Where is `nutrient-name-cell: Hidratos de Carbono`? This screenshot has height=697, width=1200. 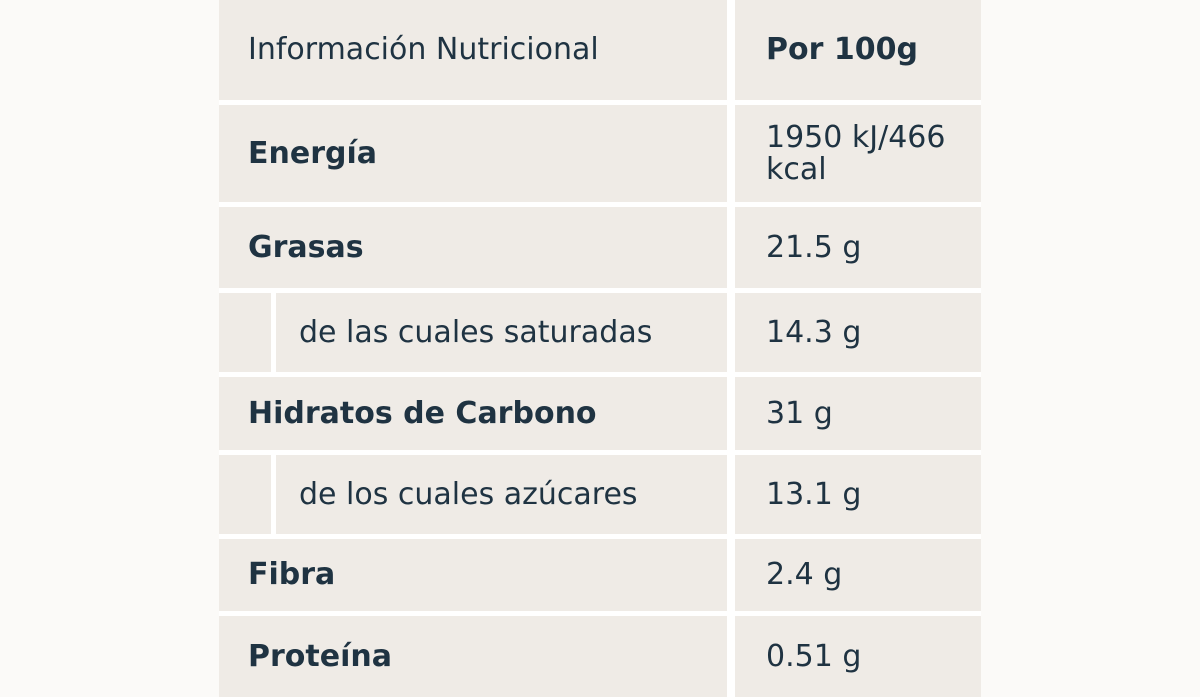 nutrient-name-cell: Hidratos de Carbono is located at coordinates (473, 413).